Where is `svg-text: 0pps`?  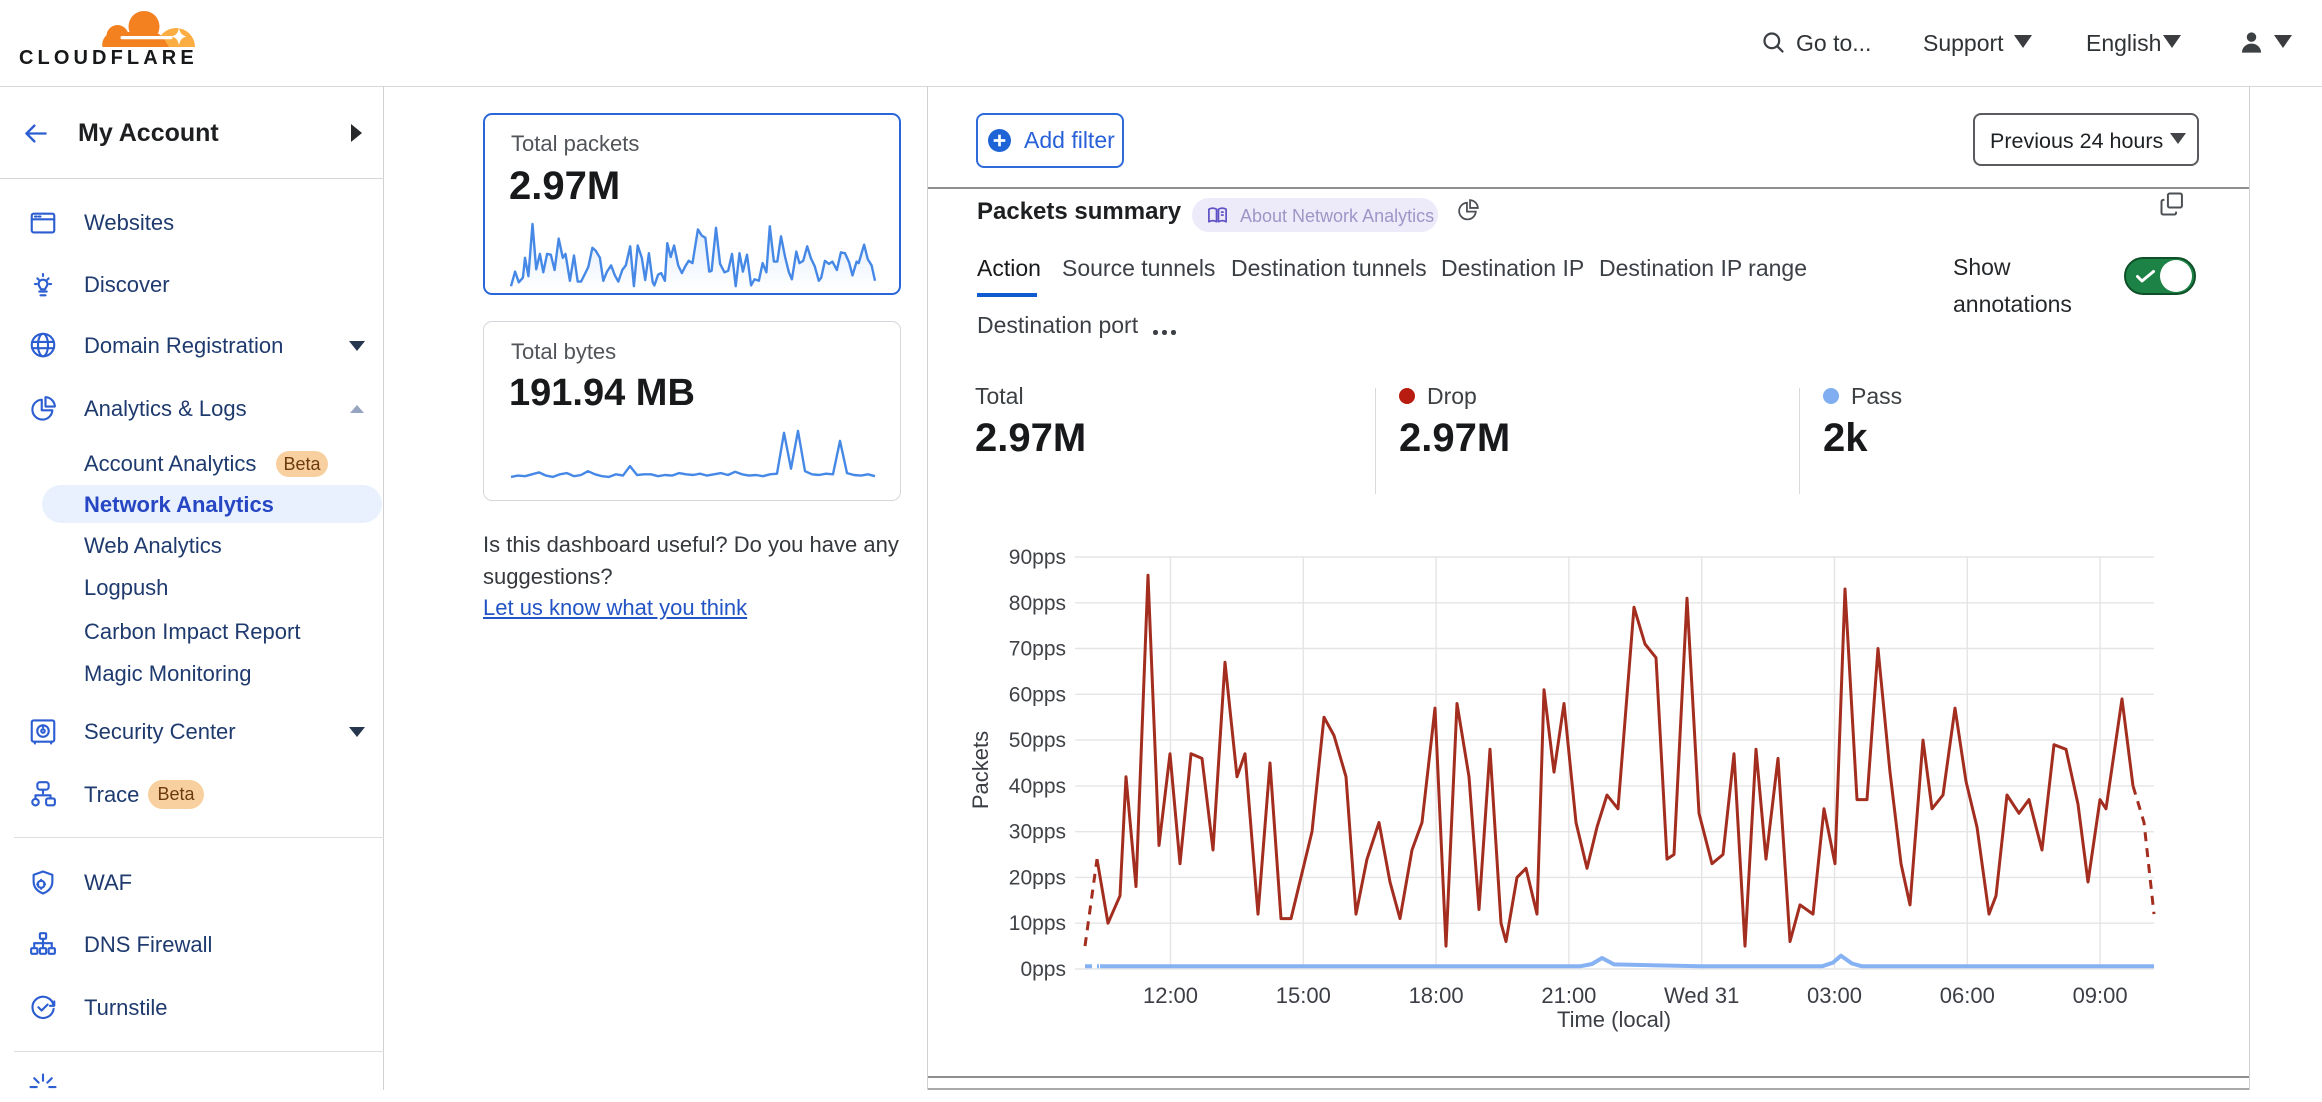
svg-text: 0pps is located at coordinates (1043, 969).